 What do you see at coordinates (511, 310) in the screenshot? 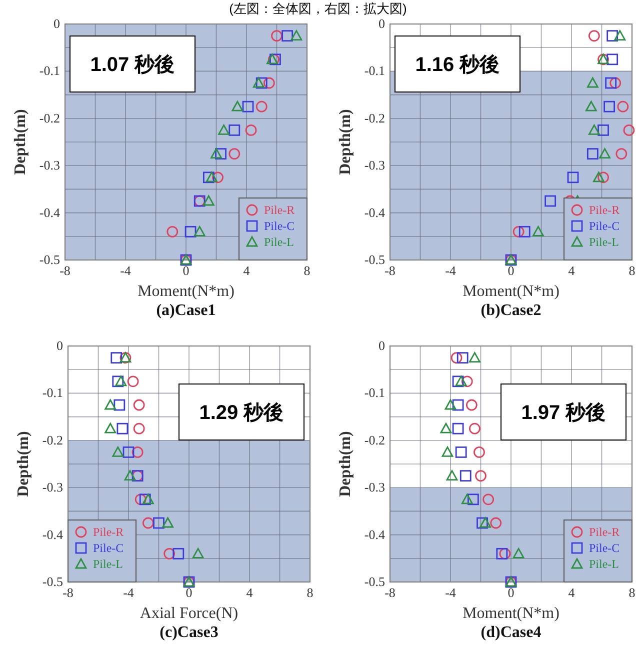
I see `text: (b)Case2` at bounding box center [511, 310].